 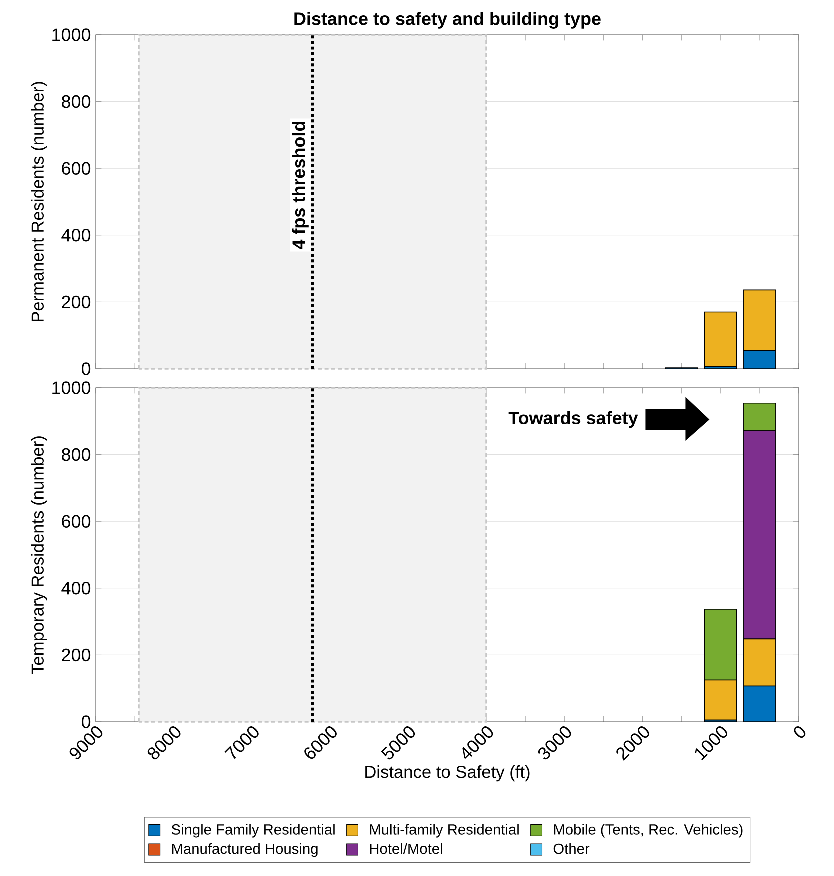 I want to click on legend-label: Other, so click(x=572, y=848).